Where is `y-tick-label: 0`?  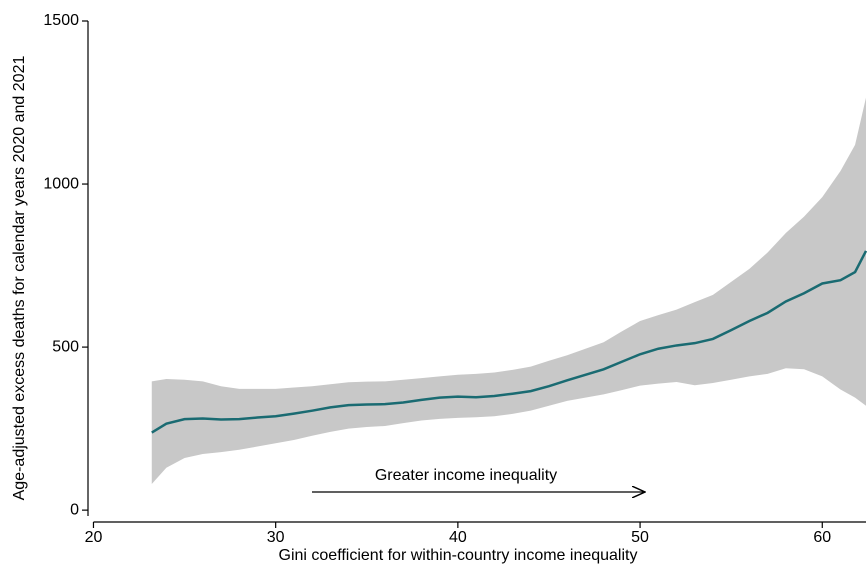
y-tick-label: 0 is located at coordinates (74, 509).